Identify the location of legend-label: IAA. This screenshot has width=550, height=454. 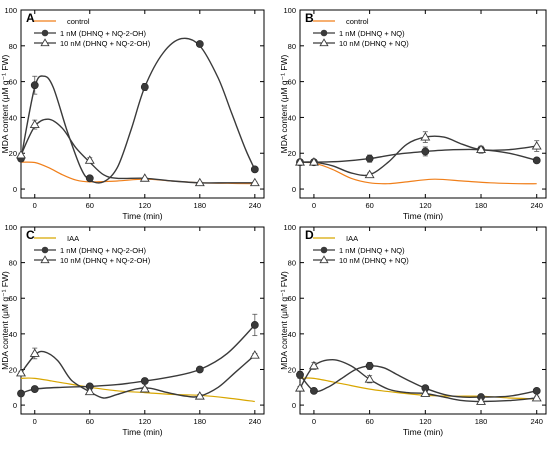
(73, 238).